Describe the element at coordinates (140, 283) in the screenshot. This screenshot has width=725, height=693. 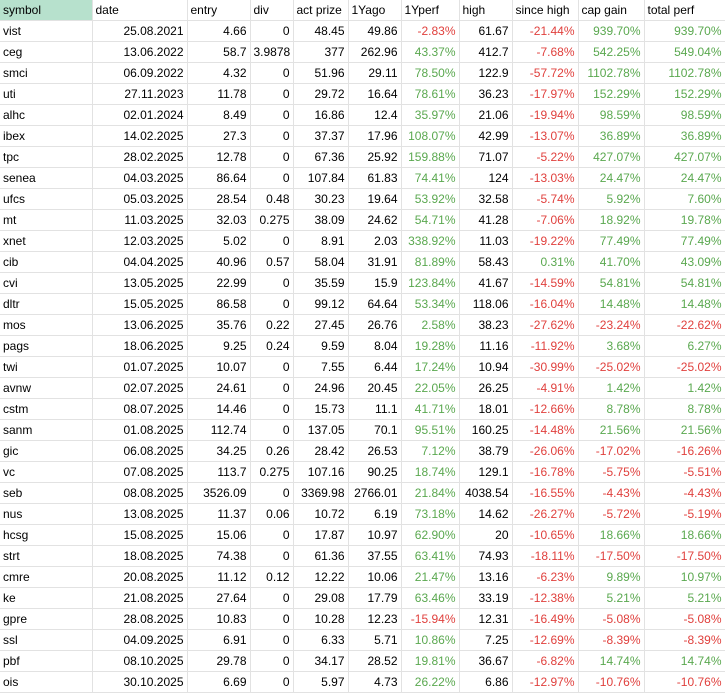
I see `cell-date: 13.05.2025` at that location.